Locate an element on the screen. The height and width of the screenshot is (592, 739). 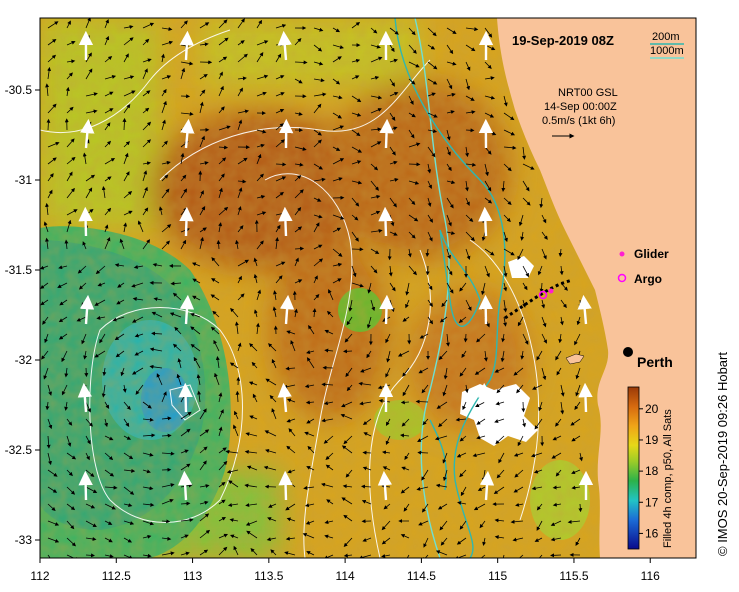
y-tick-label: -33 is located at coordinates (24, 540).